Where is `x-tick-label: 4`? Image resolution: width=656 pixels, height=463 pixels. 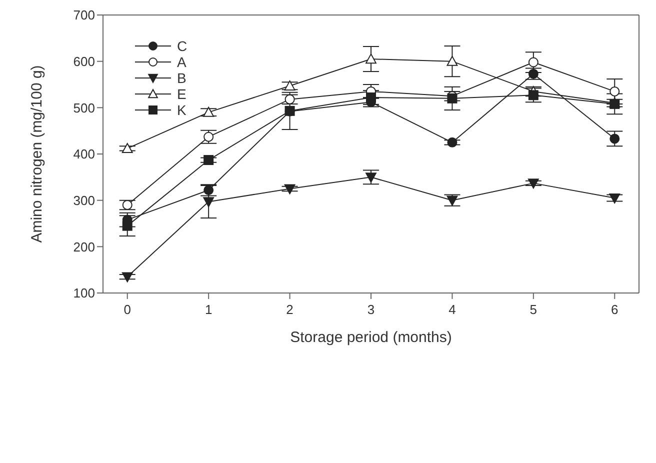 x-tick-label: 4 is located at coordinates (452, 310).